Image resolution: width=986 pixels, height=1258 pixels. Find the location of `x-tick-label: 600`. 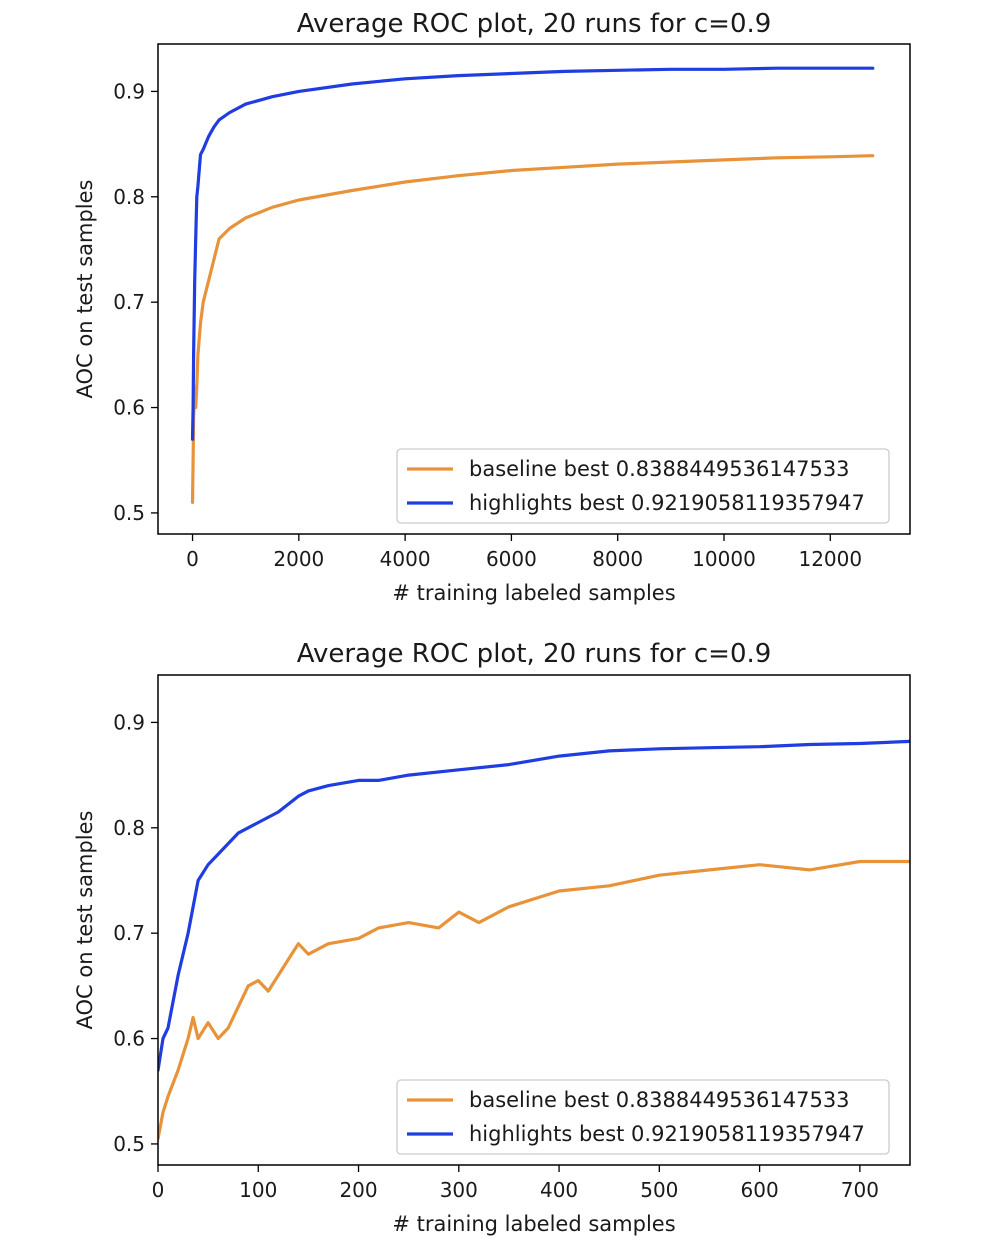

x-tick-label: 600 is located at coordinates (760, 1190).